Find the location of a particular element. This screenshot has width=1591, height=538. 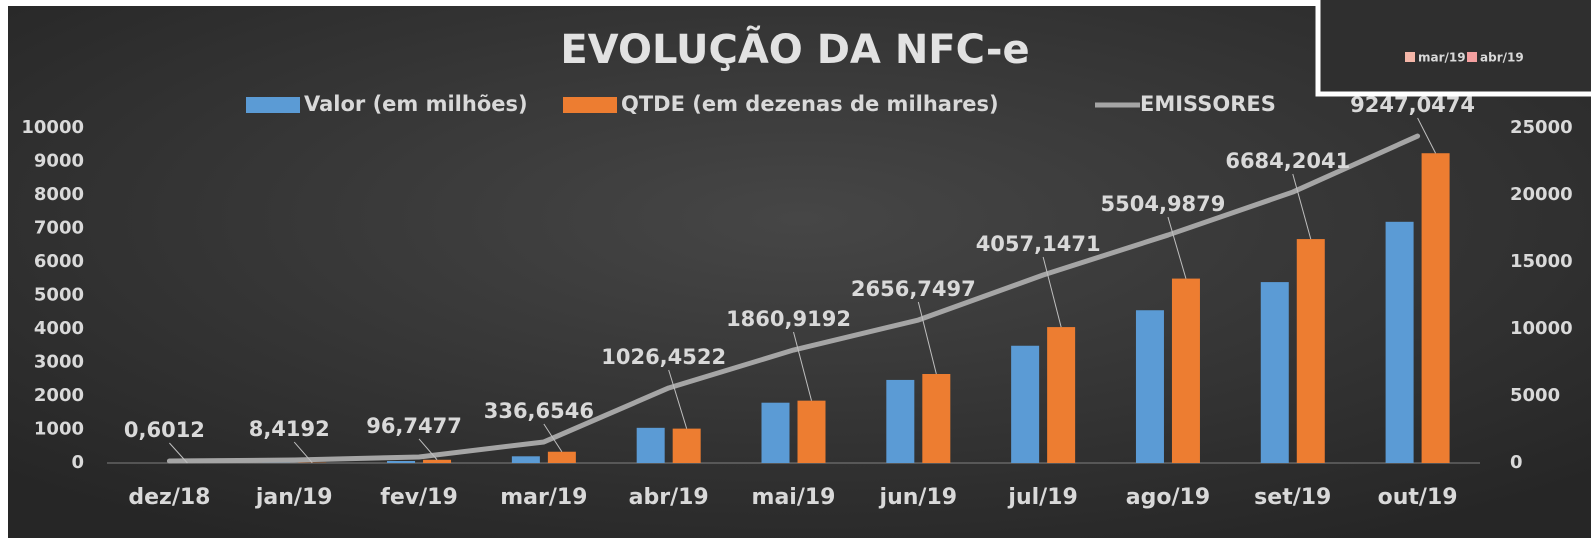

data-label: 96,7477 is located at coordinates (414, 426).